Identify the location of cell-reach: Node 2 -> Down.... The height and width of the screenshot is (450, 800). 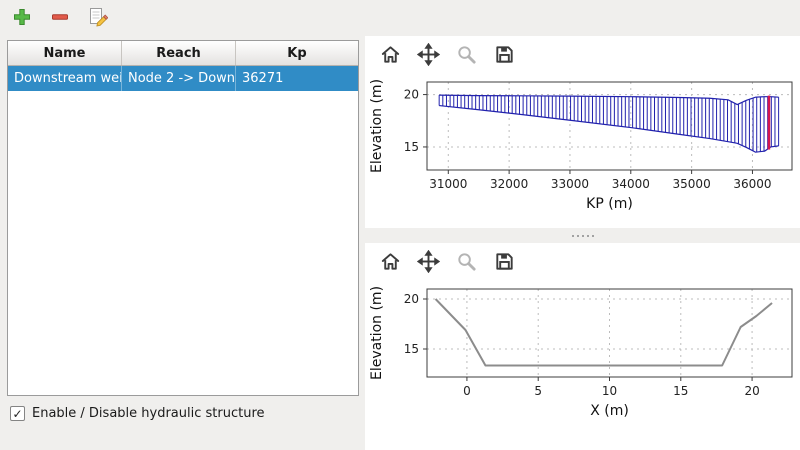
(179, 78).